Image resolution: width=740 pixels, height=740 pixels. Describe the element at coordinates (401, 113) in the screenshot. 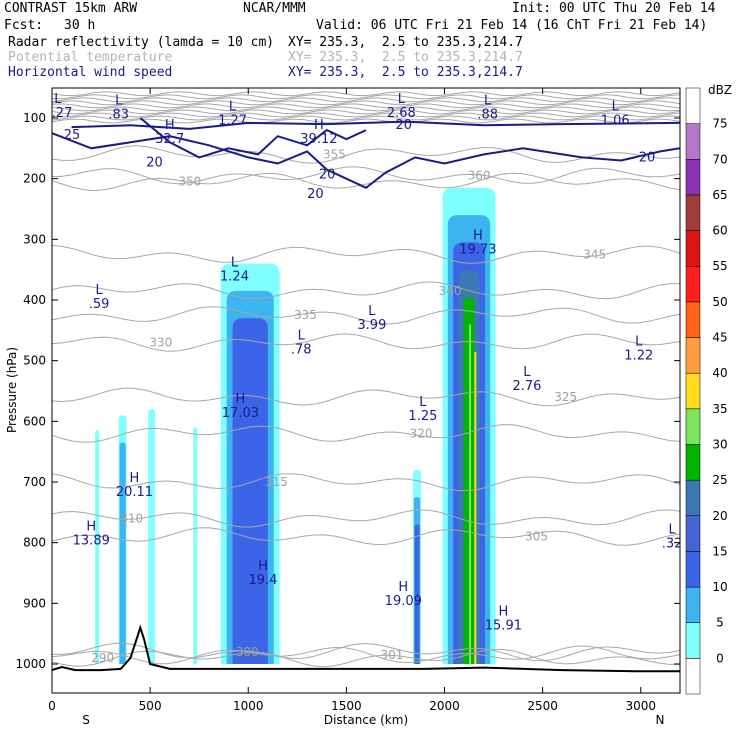

I see `extremum-value: 2.68` at that location.